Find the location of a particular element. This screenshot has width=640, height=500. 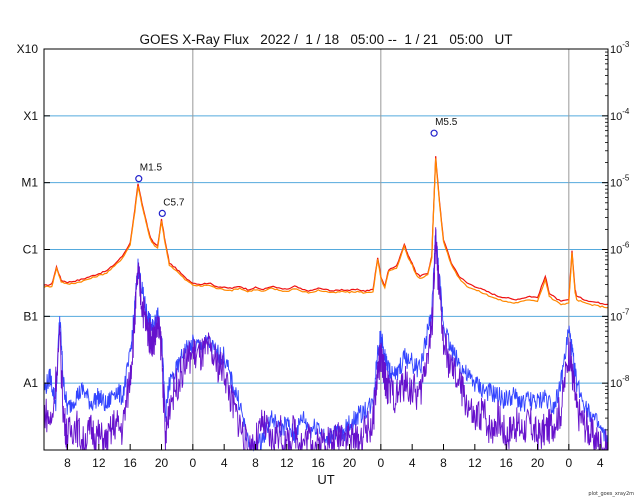

y-right-label: 10-5 is located at coordinates (620, 182).